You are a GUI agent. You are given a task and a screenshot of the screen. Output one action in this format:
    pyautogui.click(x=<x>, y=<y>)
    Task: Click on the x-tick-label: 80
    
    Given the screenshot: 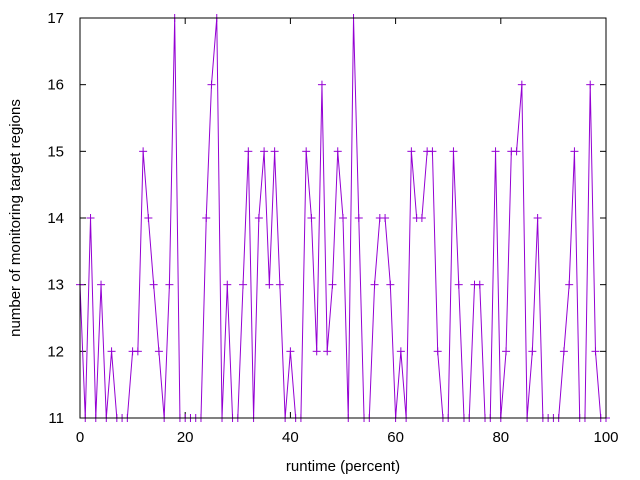 What is the action you would take?
    pyautogui.click(x=500, y=437)
    